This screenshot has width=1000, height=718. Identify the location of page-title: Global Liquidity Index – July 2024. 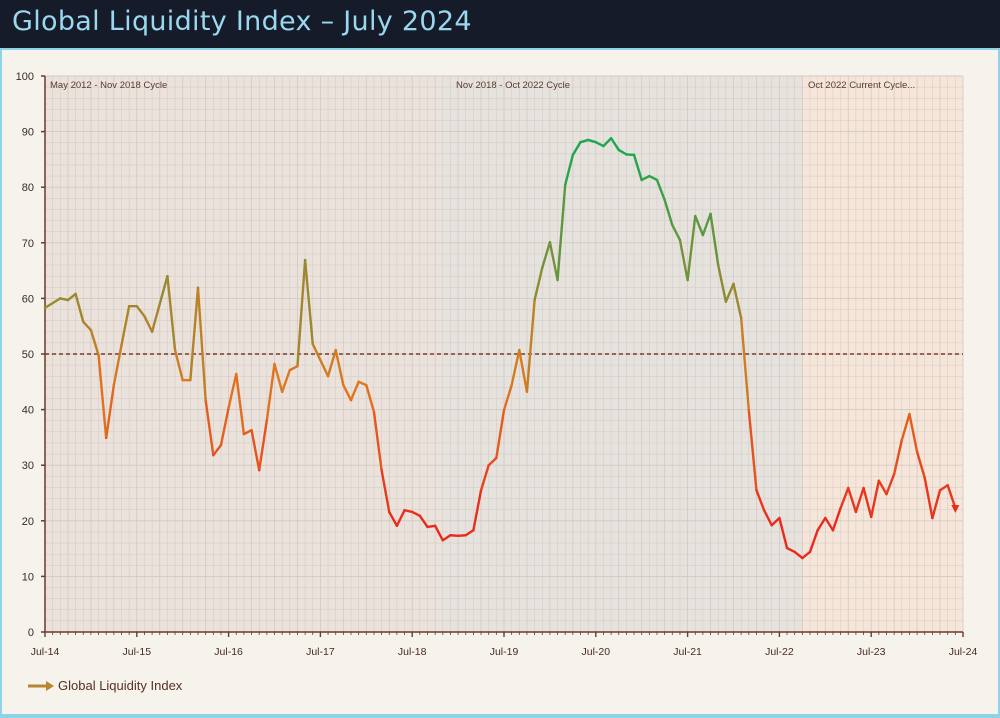
(242, 21).